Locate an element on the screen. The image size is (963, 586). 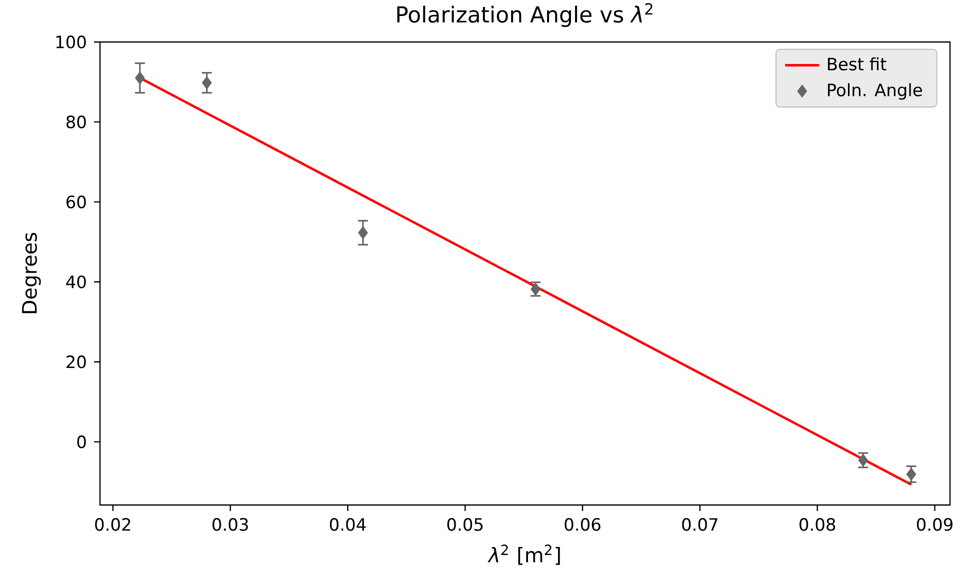
legend-label: Best fit is located at coordinates (857, 63).